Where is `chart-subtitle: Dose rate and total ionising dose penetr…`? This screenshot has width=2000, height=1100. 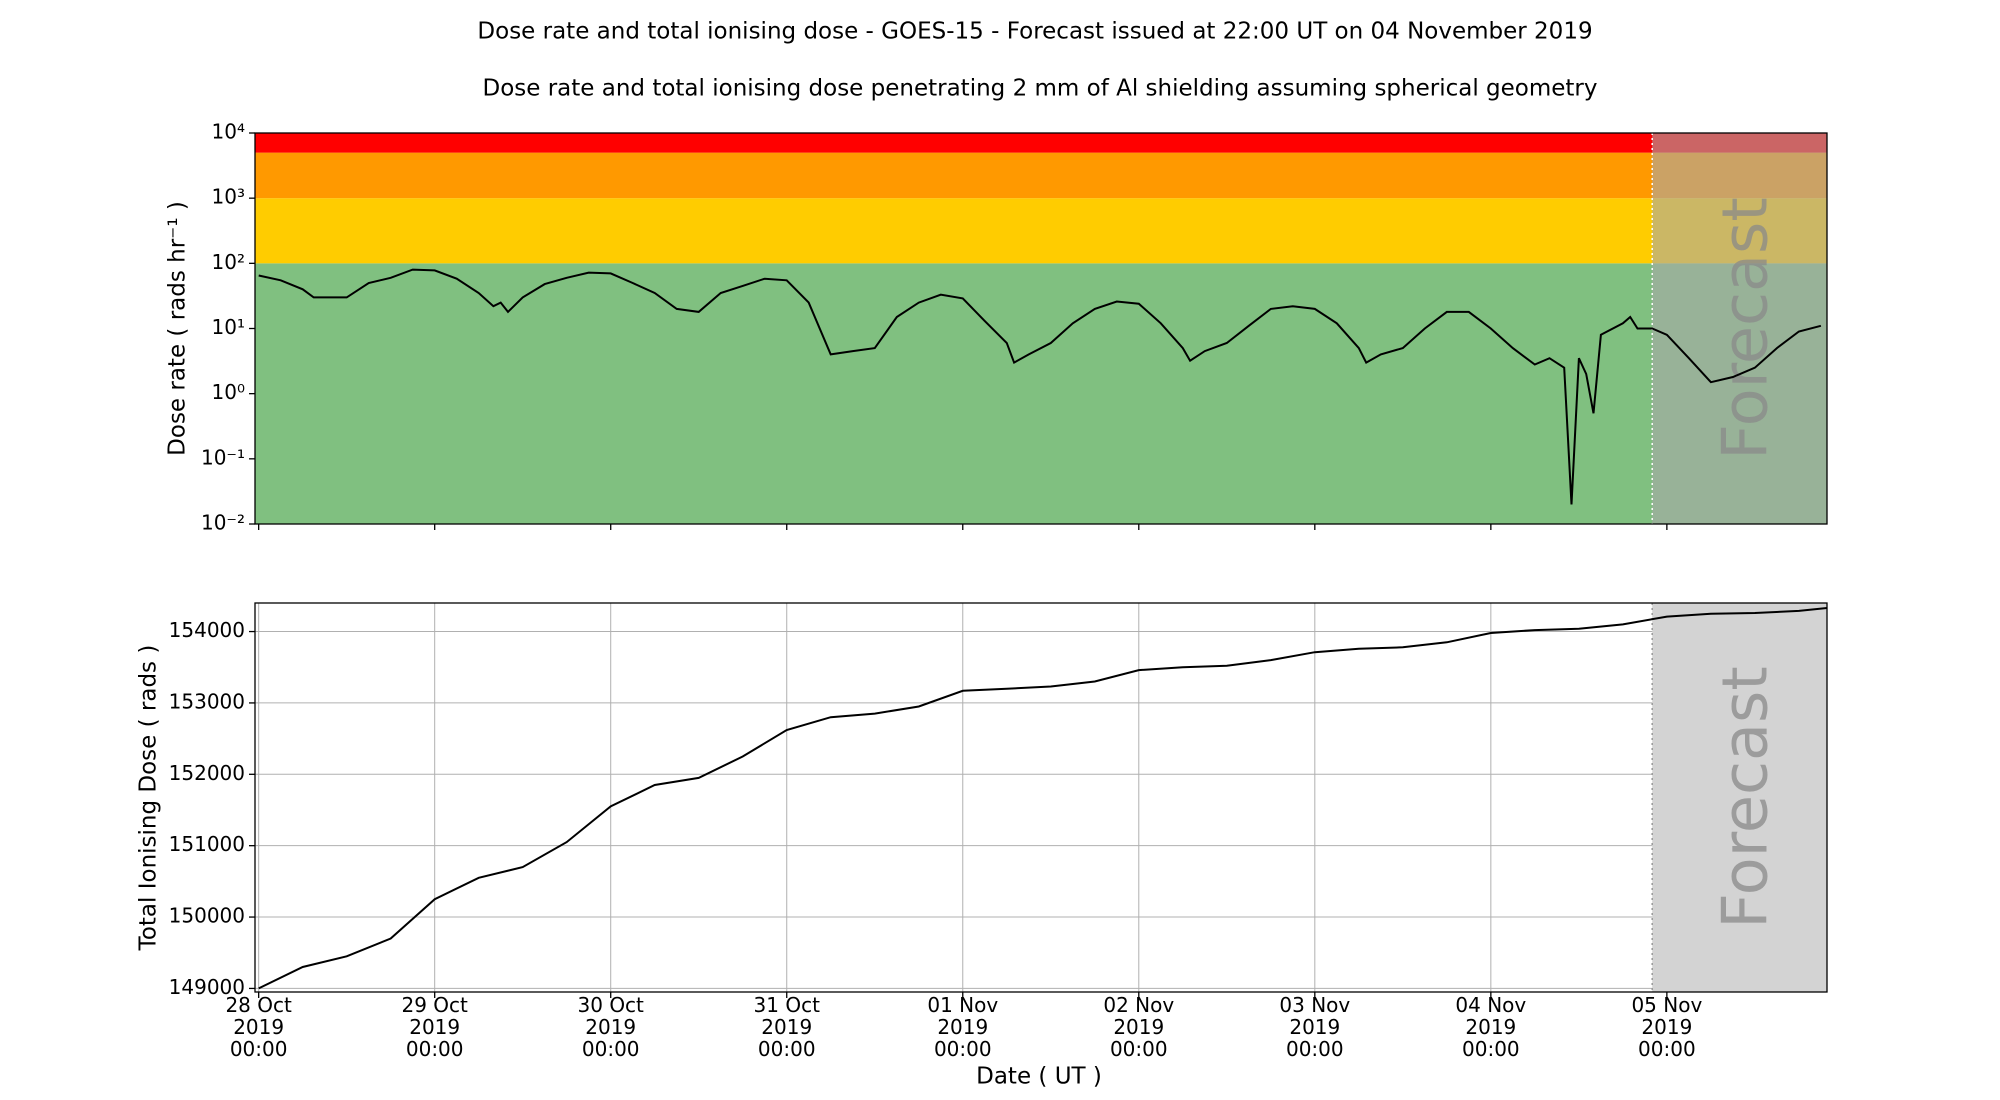 chart-subtitle: Dose rate and total ionising dose penetr… is located at coordinates (1039, 89).